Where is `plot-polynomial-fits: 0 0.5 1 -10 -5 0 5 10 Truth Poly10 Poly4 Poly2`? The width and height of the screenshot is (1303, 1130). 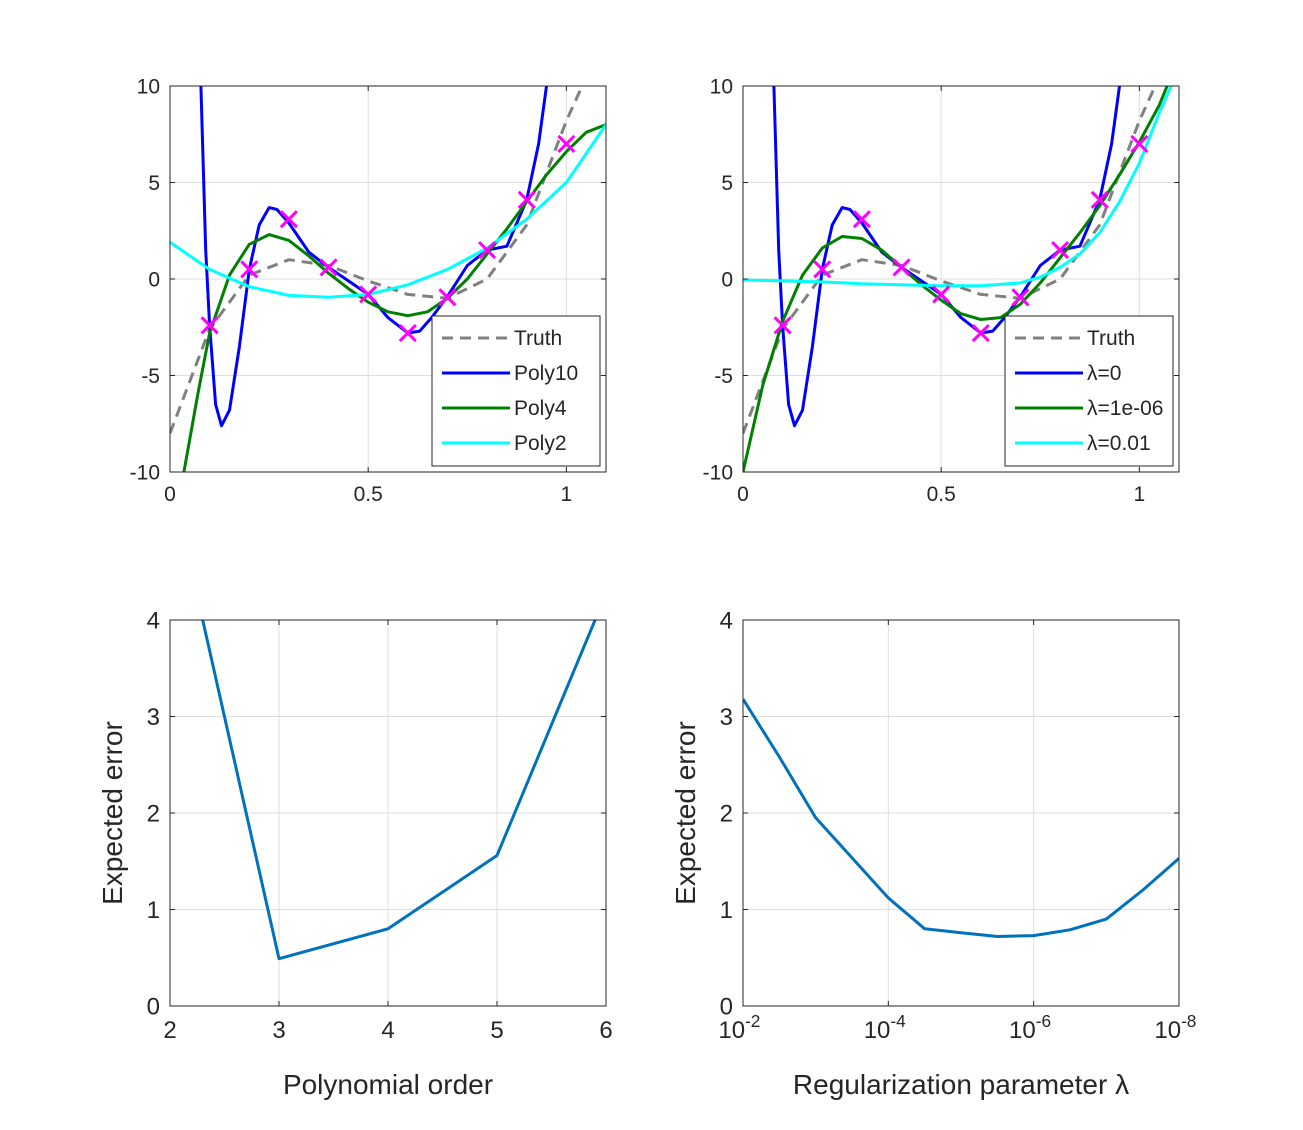
plot-polynomial-fits: 0 0.5 1 -10 -5 0 5 10 Truth Poly10 Poly4 Poly2 is located at coordinates (368, 290).